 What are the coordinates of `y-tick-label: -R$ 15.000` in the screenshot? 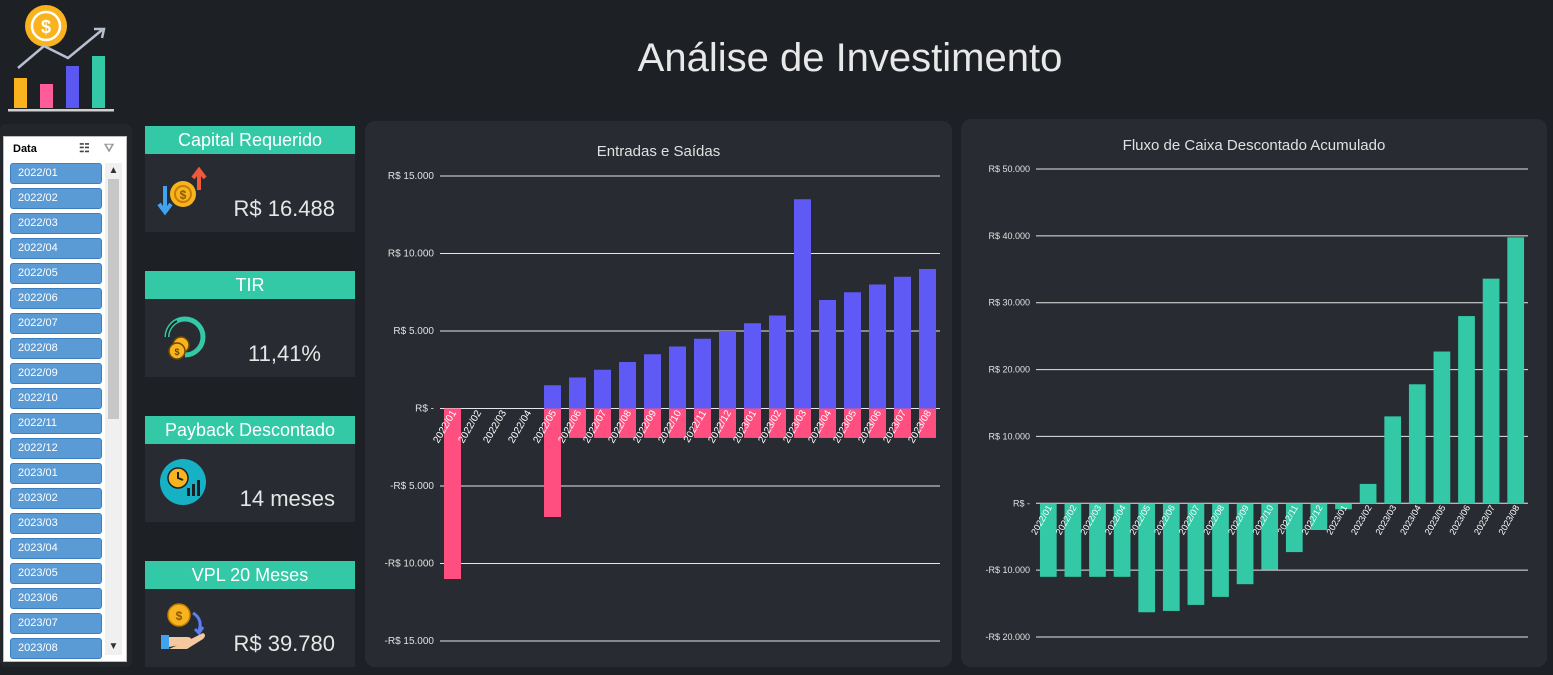 It's located at (410, 641).